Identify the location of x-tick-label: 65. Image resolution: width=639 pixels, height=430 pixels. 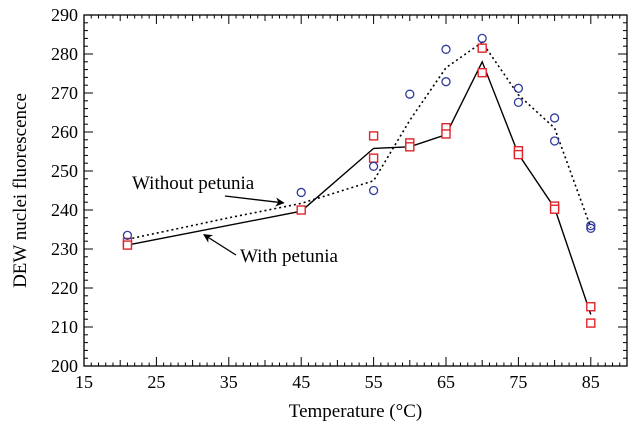
(446, 382).